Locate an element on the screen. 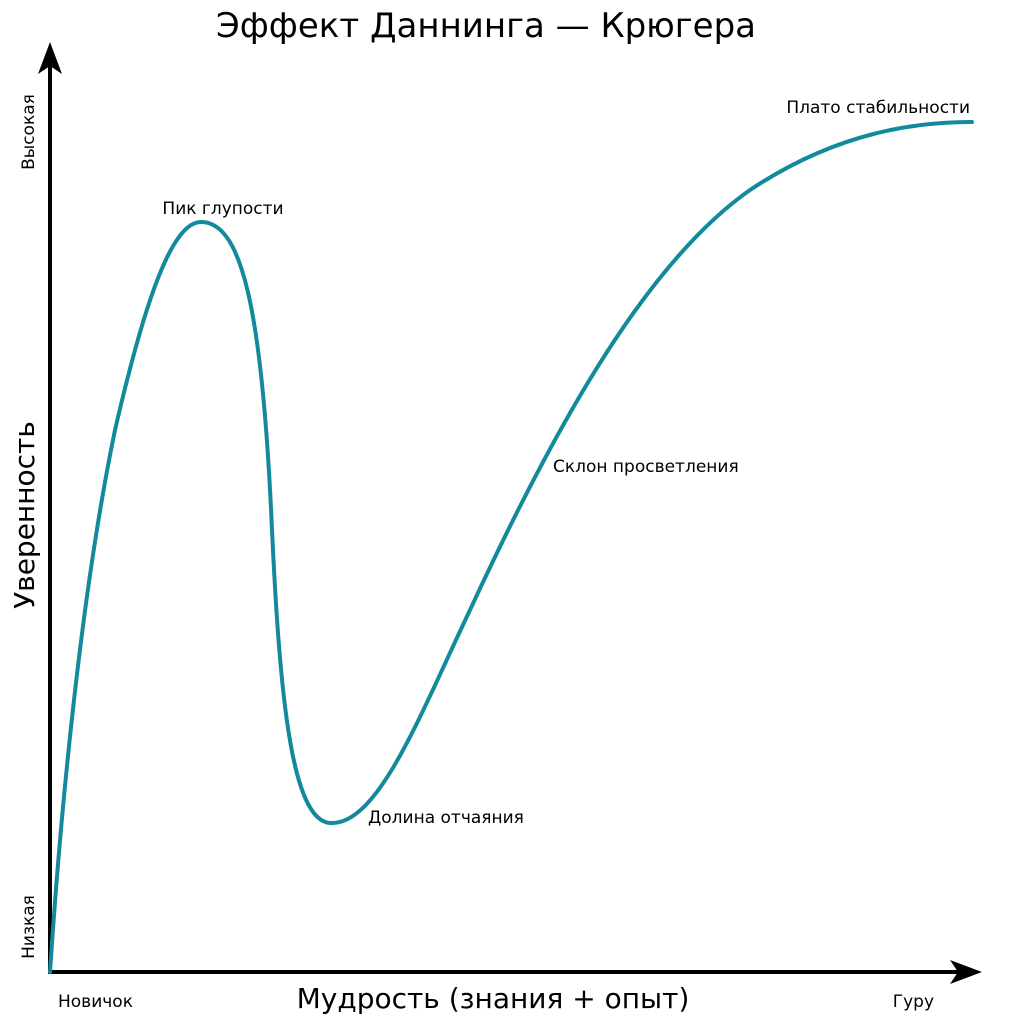  y-axis-min-label: Низкая is located at coordinates (29, 927).